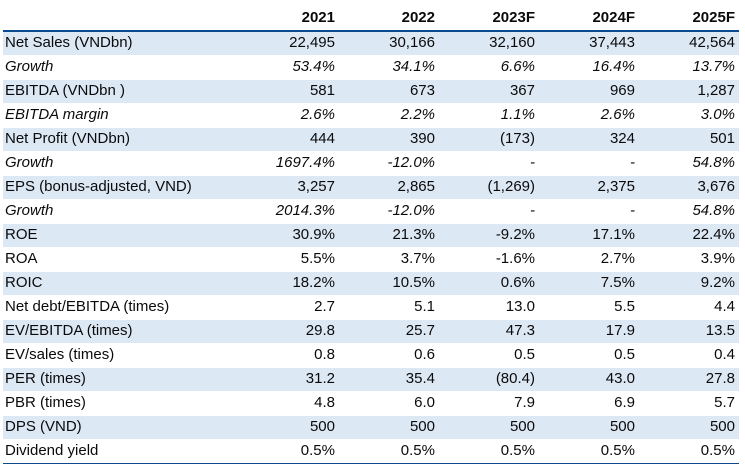 This screenshot has height=464, width=745. I want to click on row-value: 53.4%, so click(289, 67).